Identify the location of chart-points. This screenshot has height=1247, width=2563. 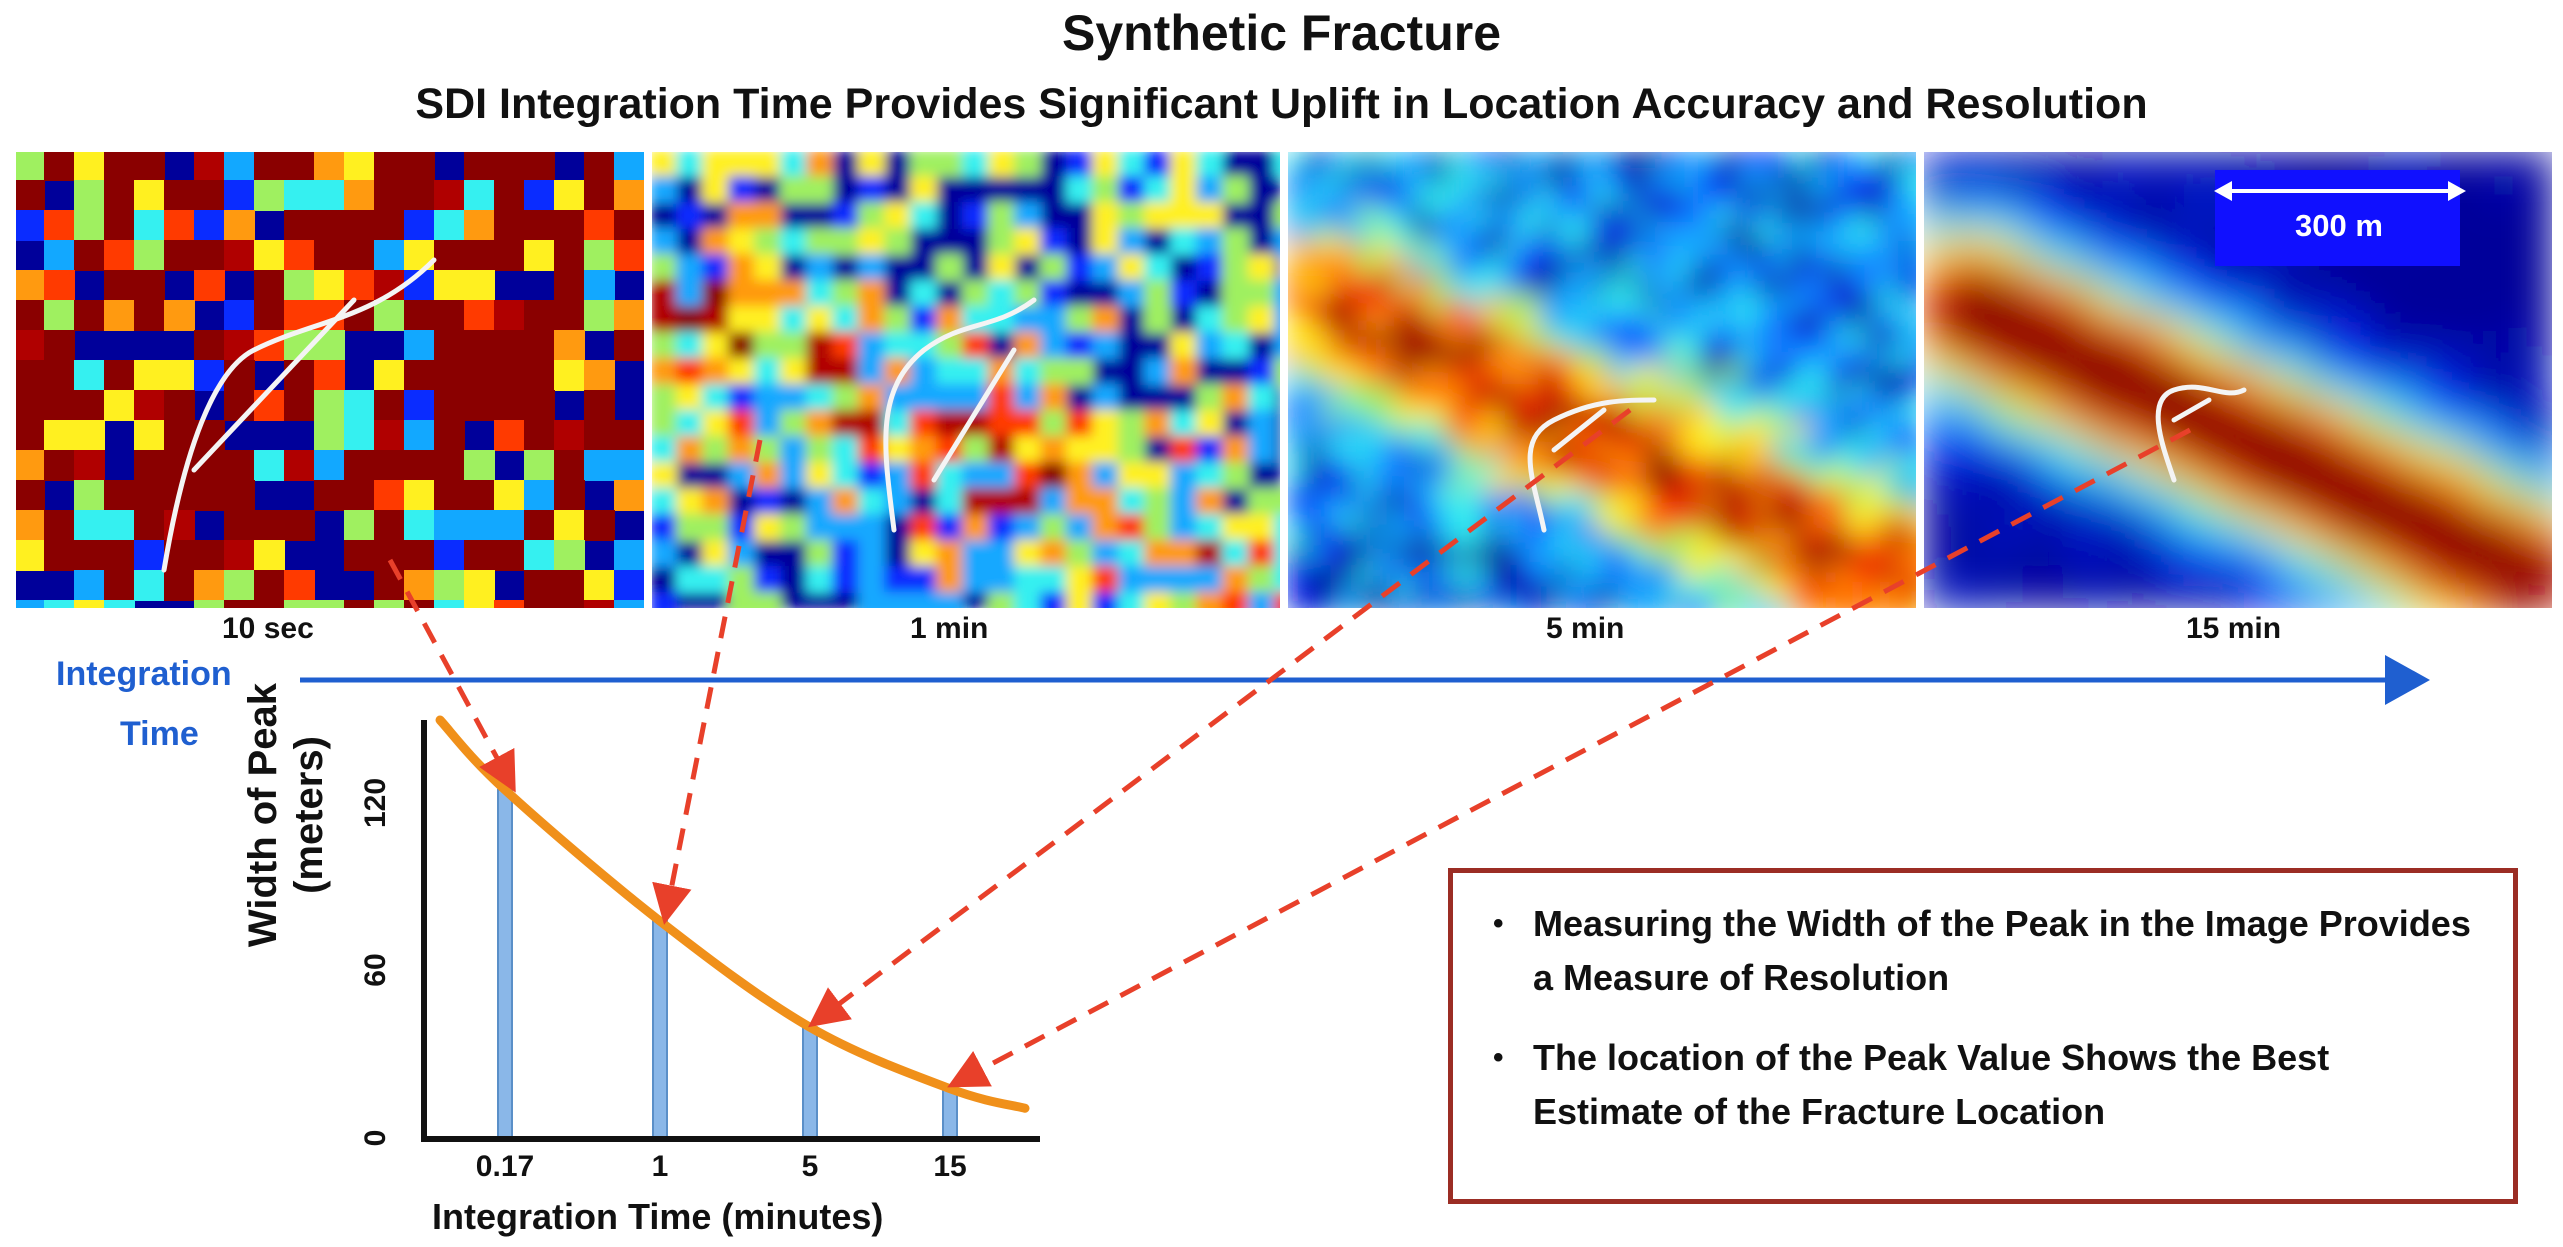
(727, 939).